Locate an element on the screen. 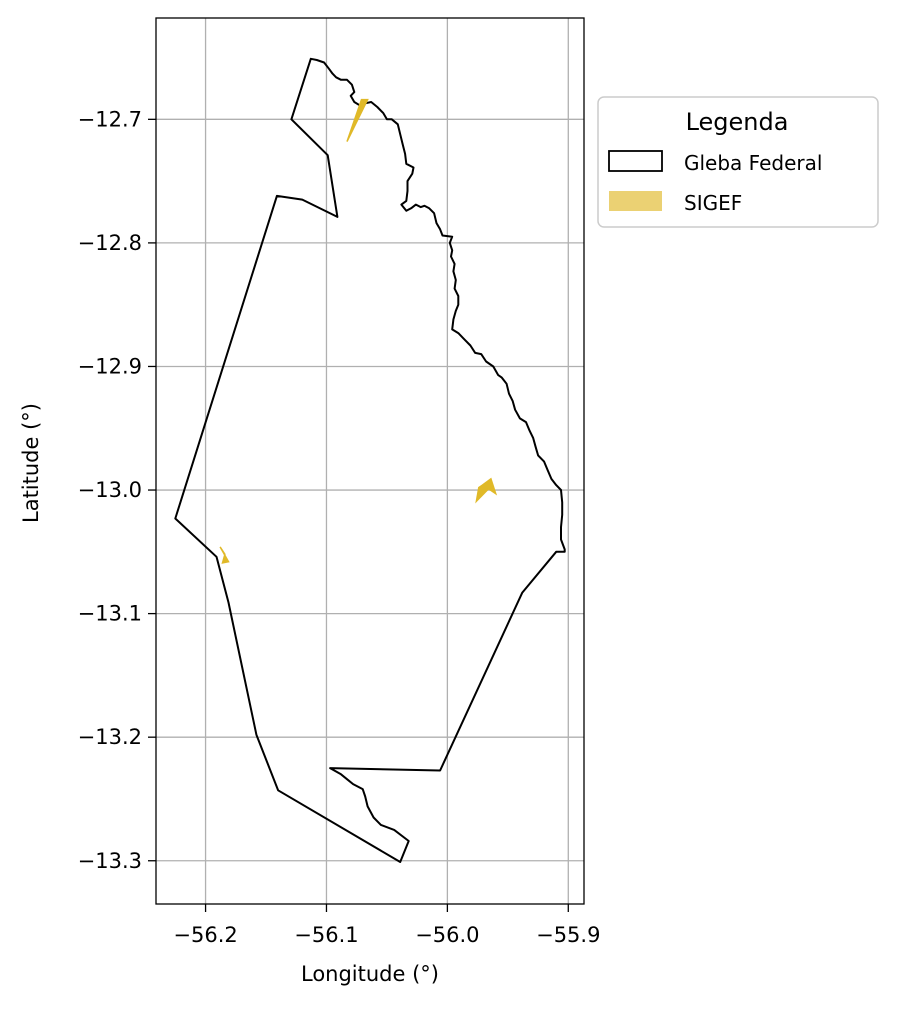  x-tick-label: −55.9 is located at coordinates (568, 935).